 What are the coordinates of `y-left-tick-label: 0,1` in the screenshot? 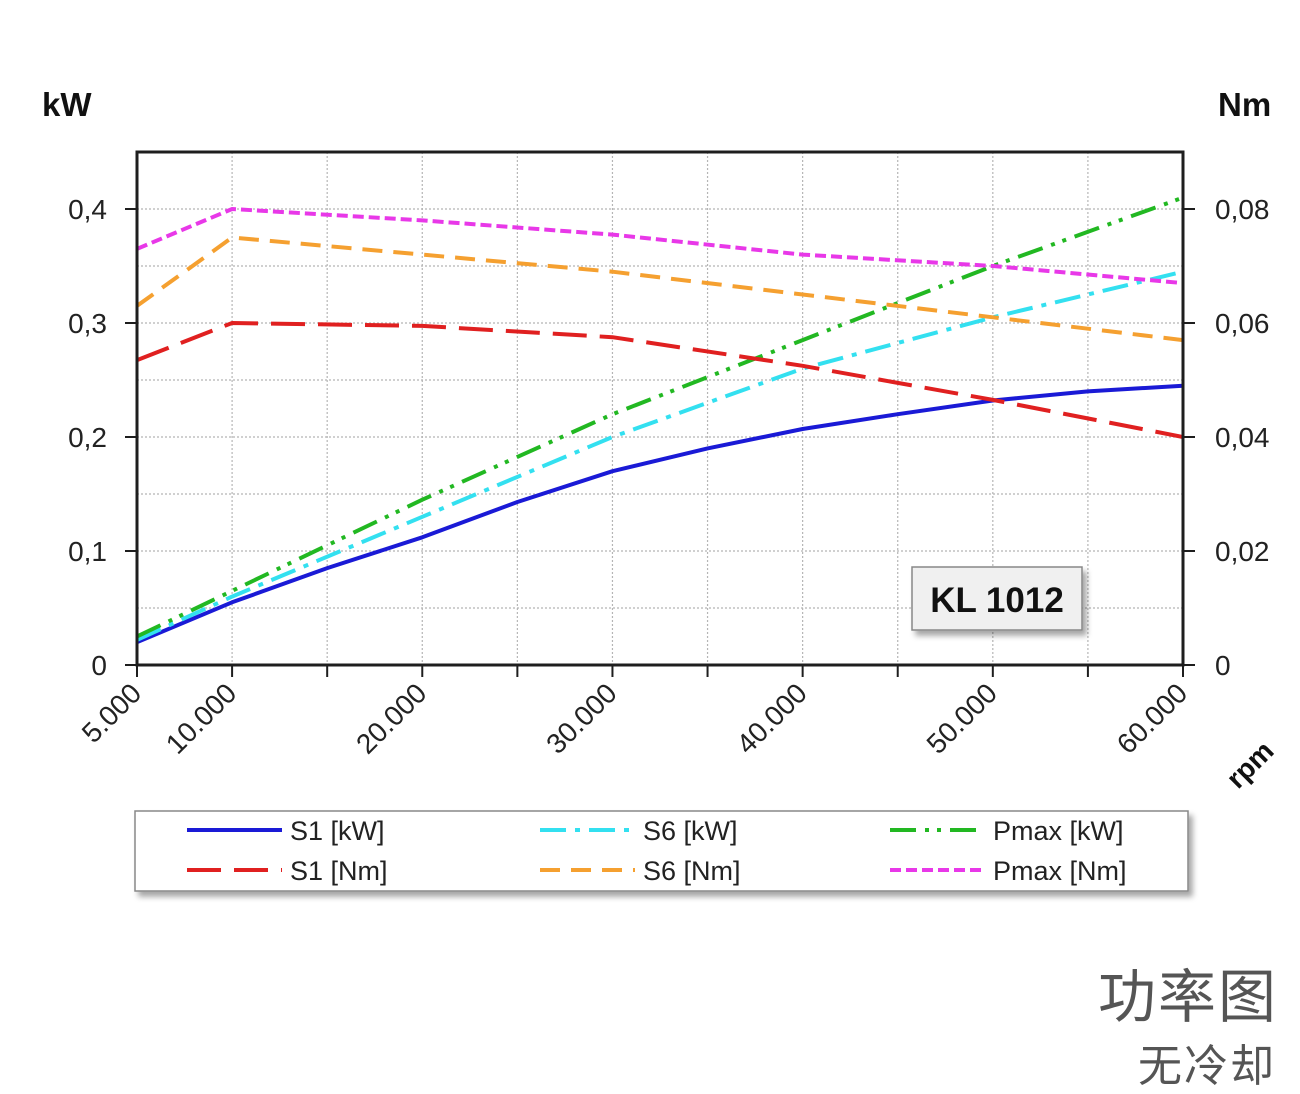 It's located at (87, 551).